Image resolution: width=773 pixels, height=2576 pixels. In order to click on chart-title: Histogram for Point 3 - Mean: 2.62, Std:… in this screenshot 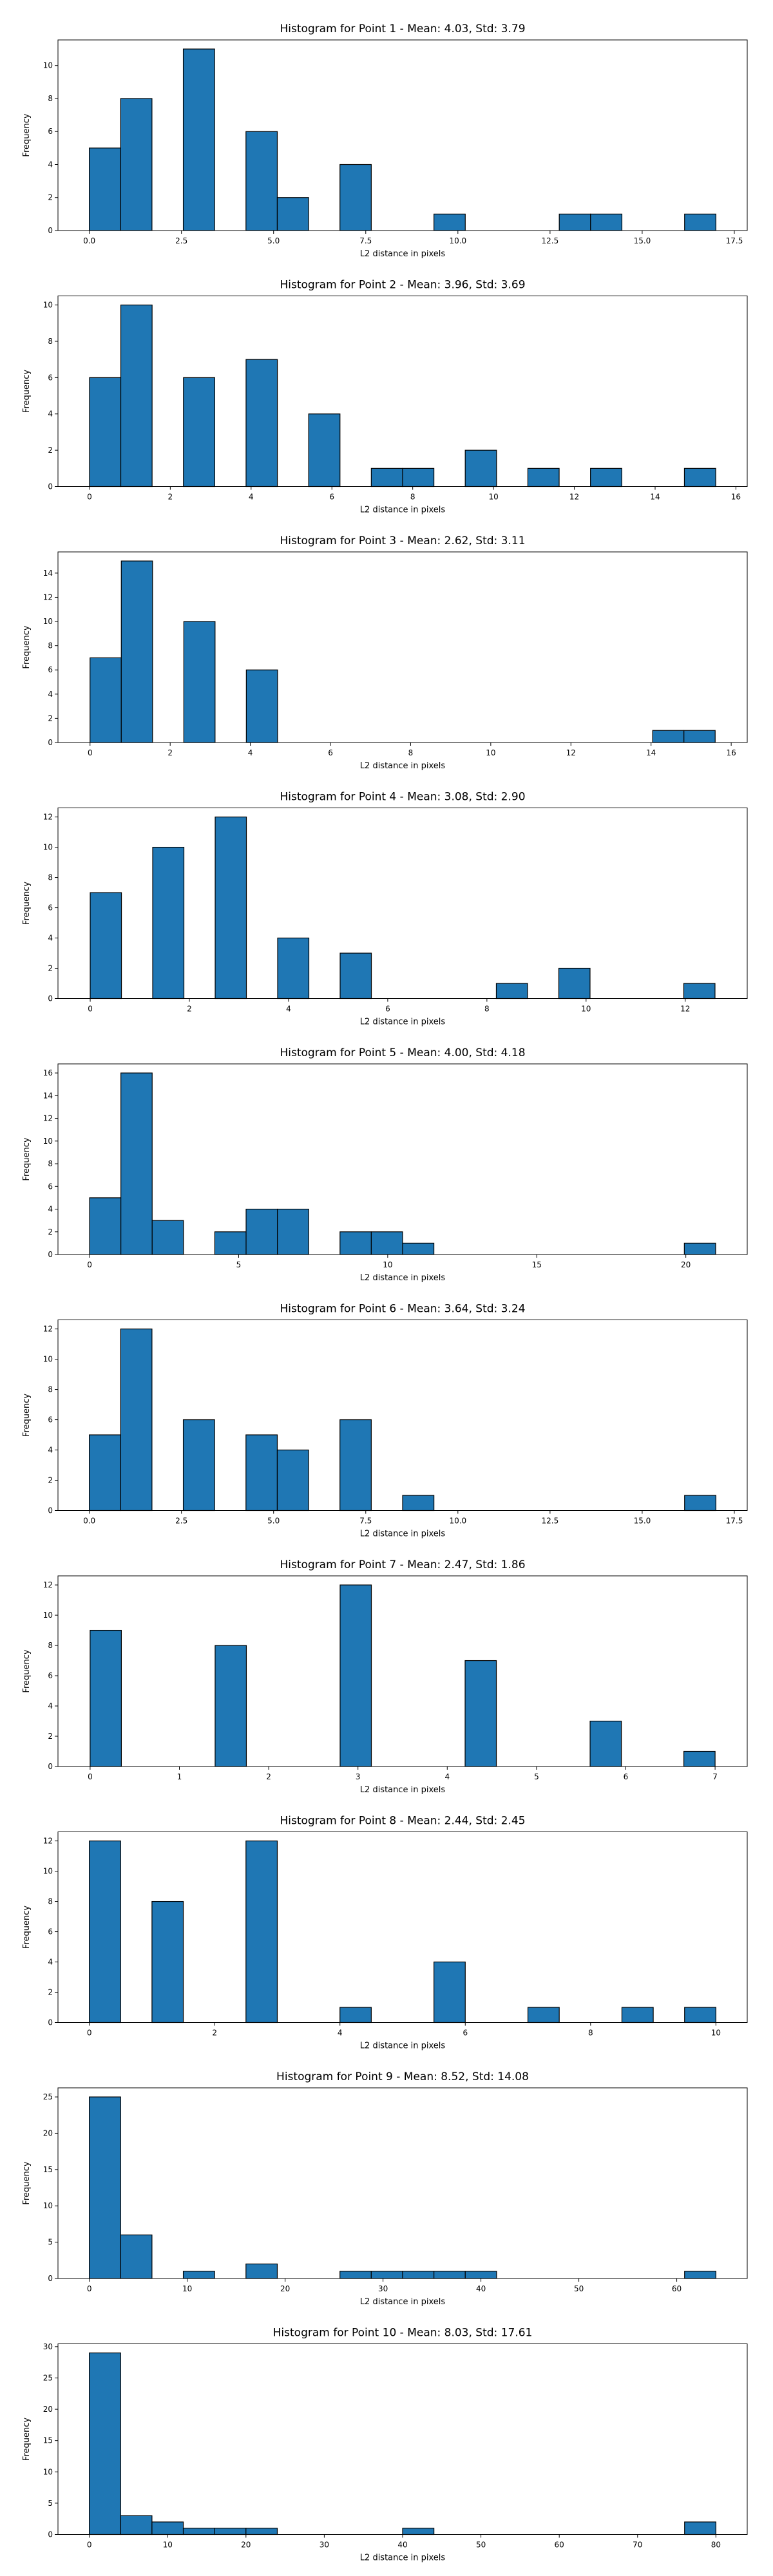, I will do `click(402, 541)`.